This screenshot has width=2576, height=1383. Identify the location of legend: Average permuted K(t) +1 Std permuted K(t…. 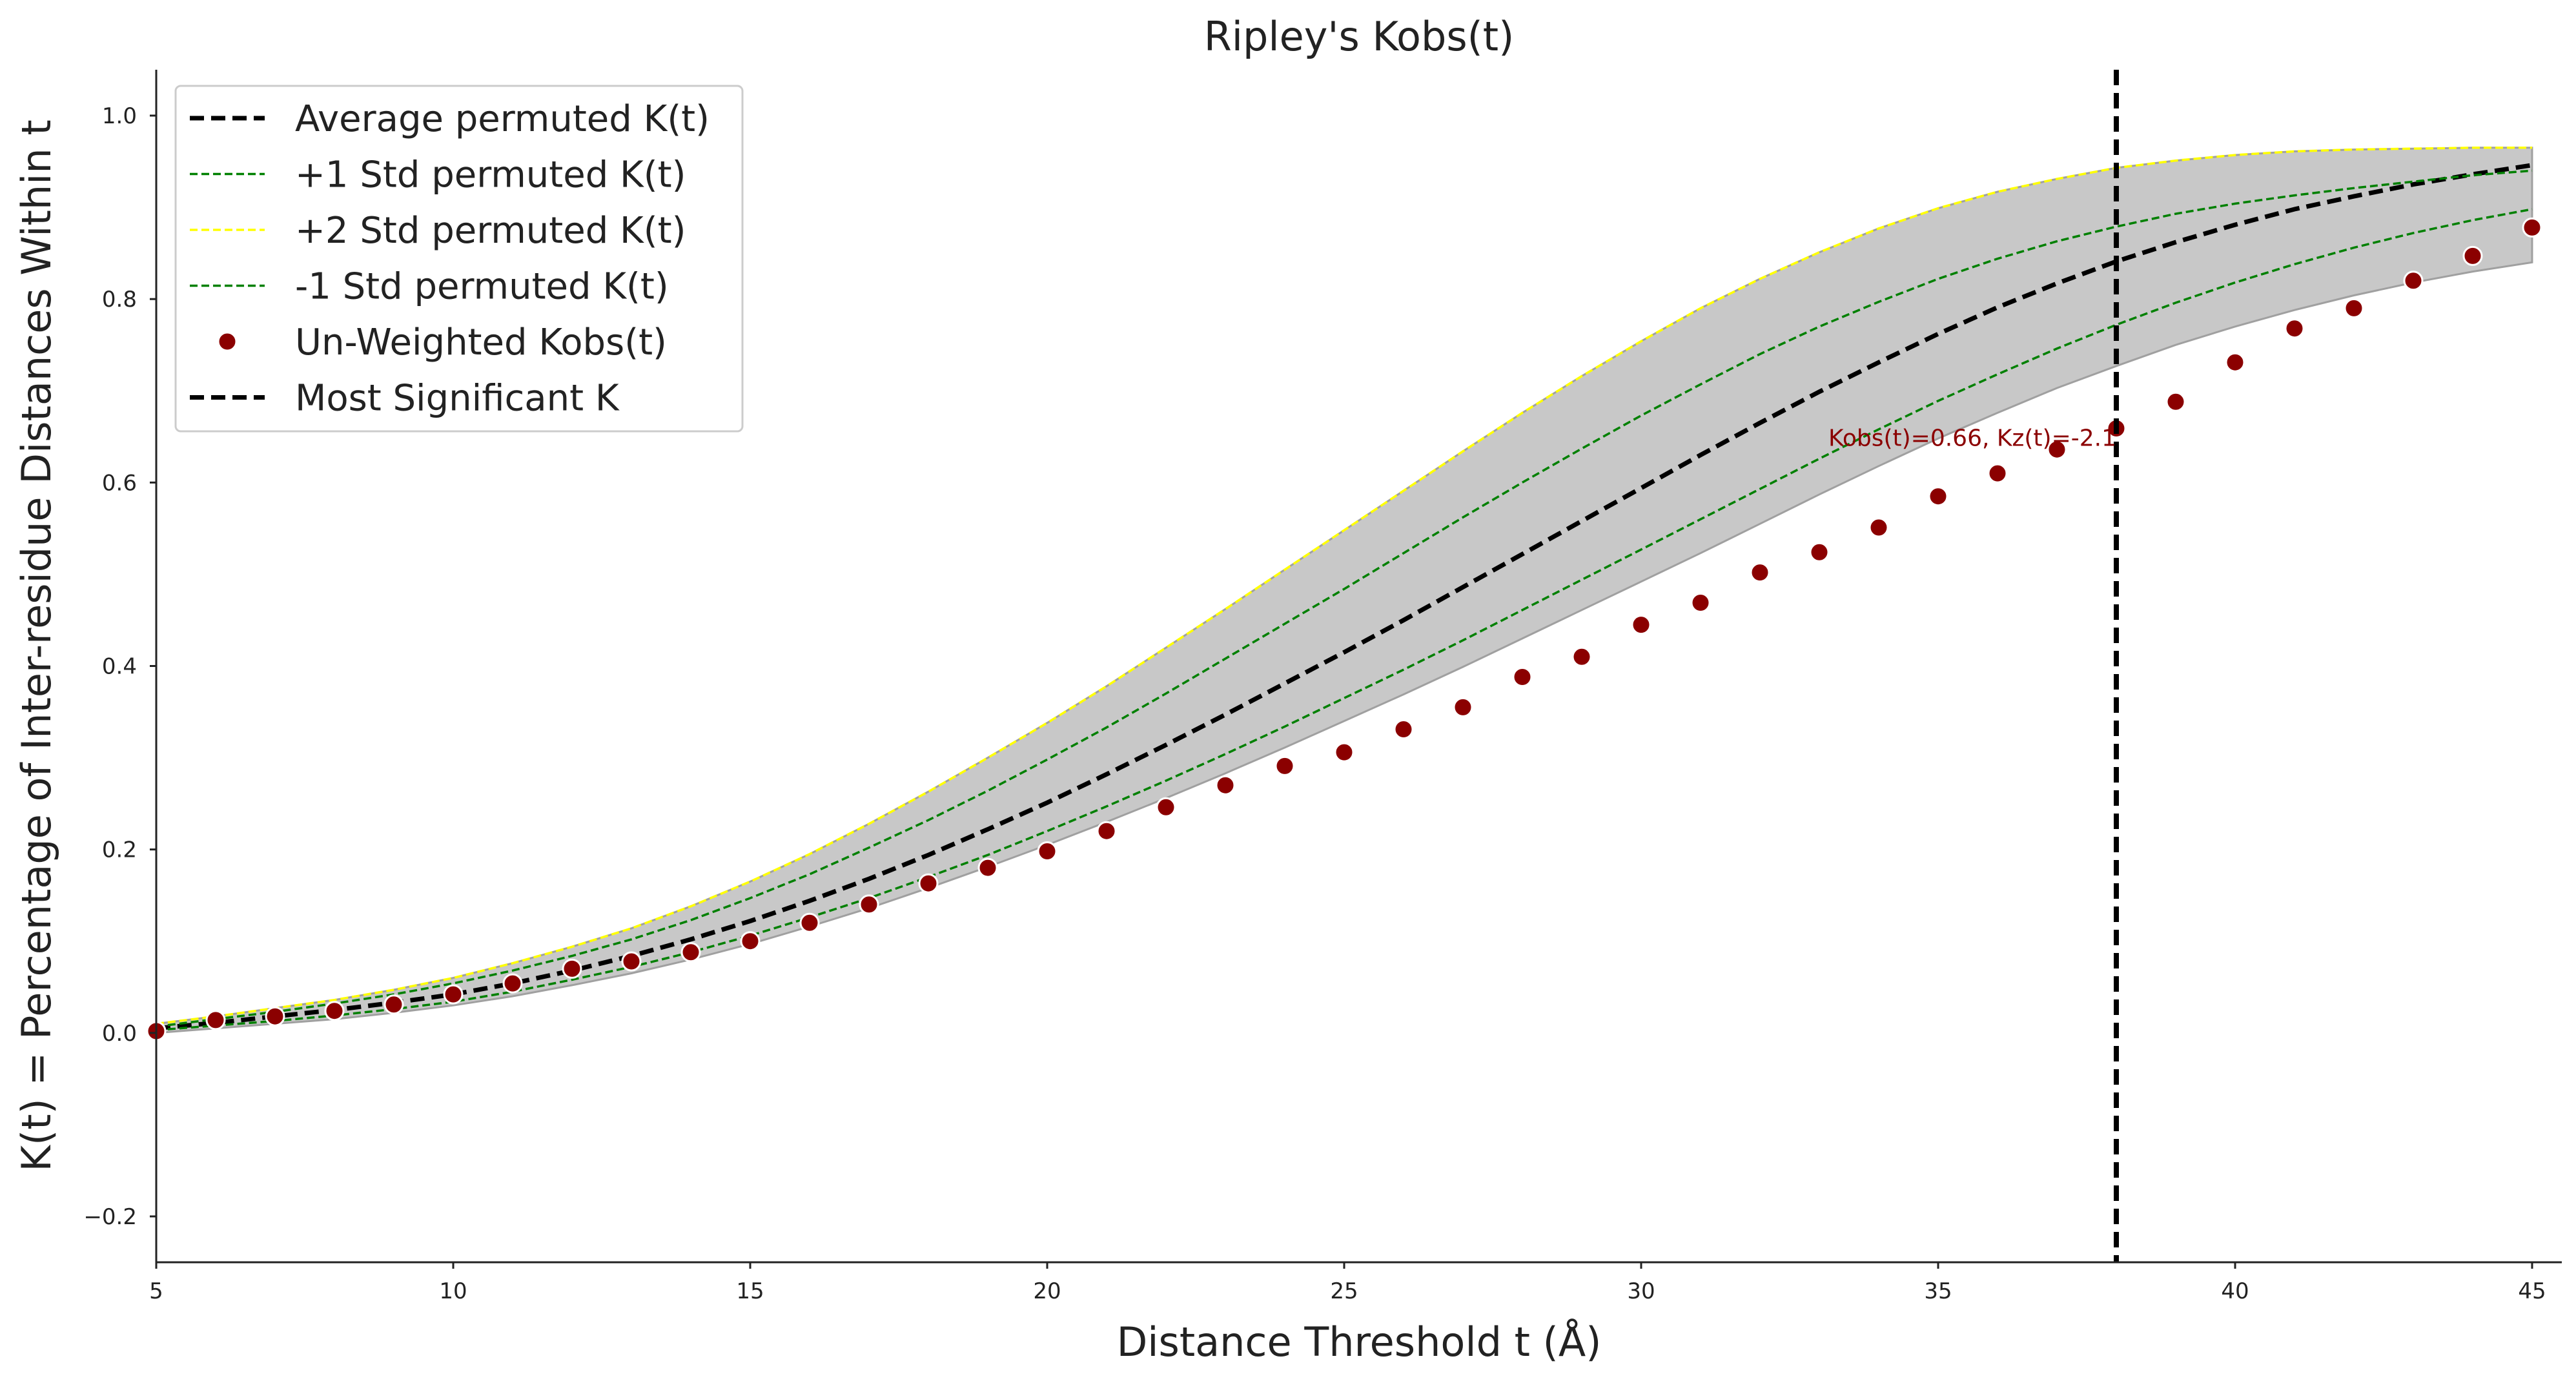
(459, 259).